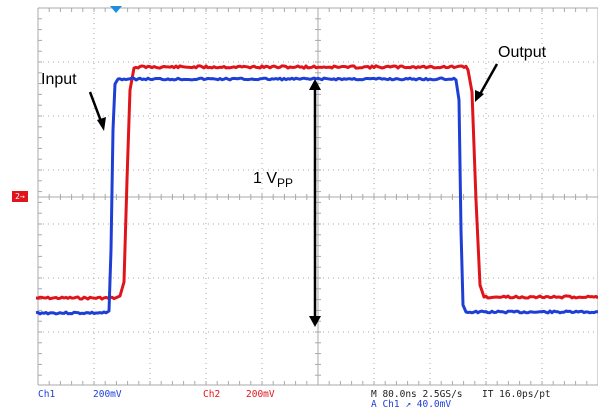 The image size is (598, 415). Describe the element at coordinates (107, 394) in the screenshot. I see `ch1-scale: 200mV` at that location.